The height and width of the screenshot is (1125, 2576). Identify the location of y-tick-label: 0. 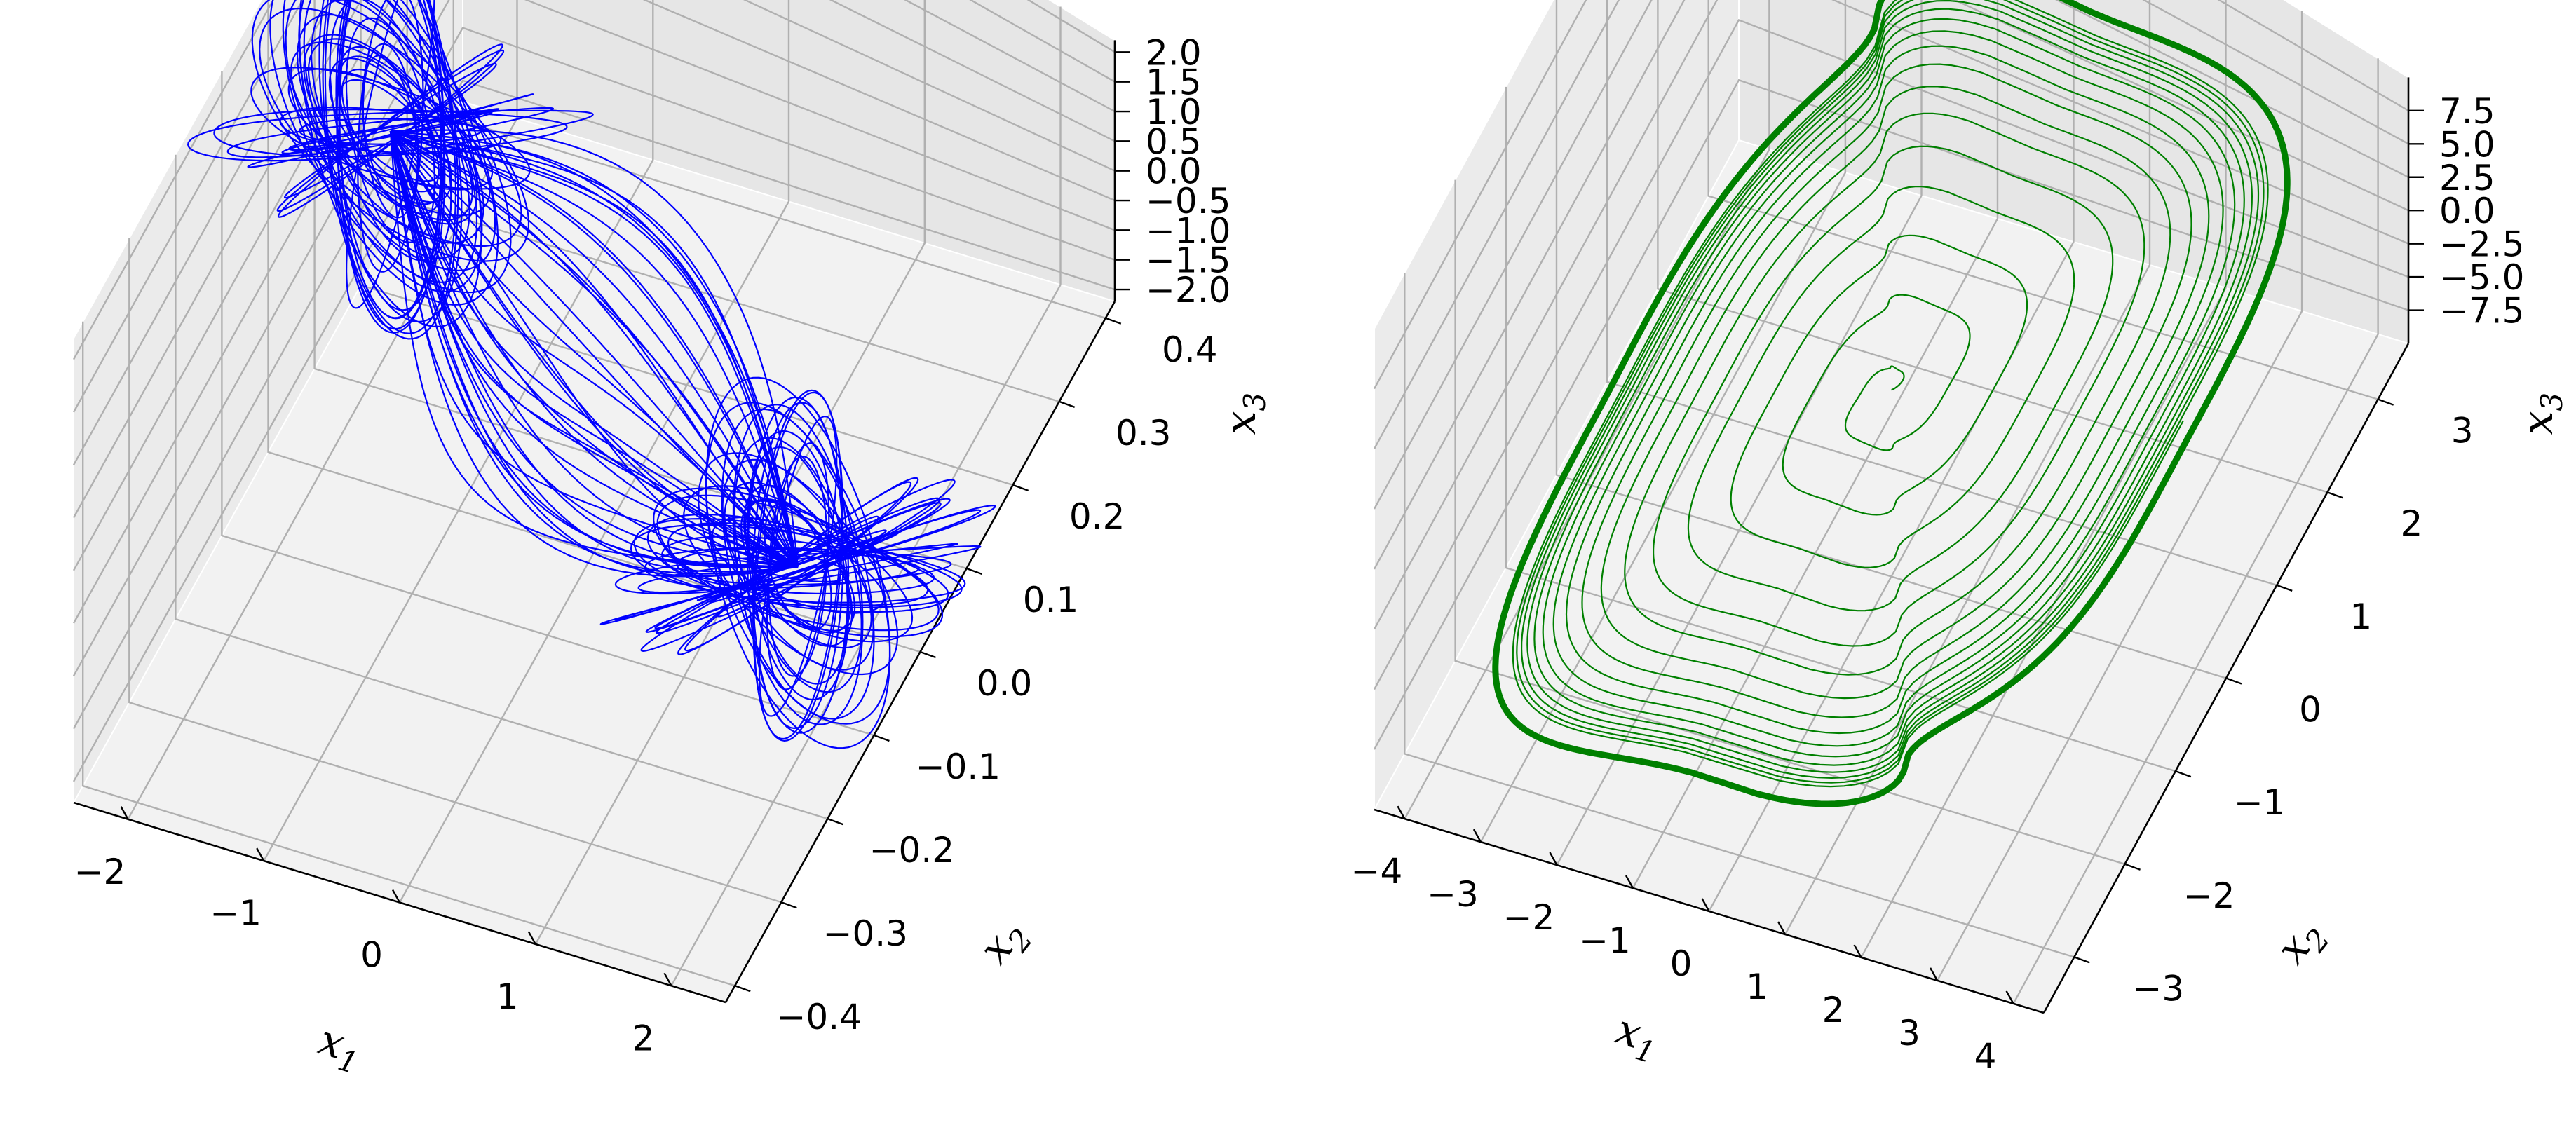
(2310, 710).